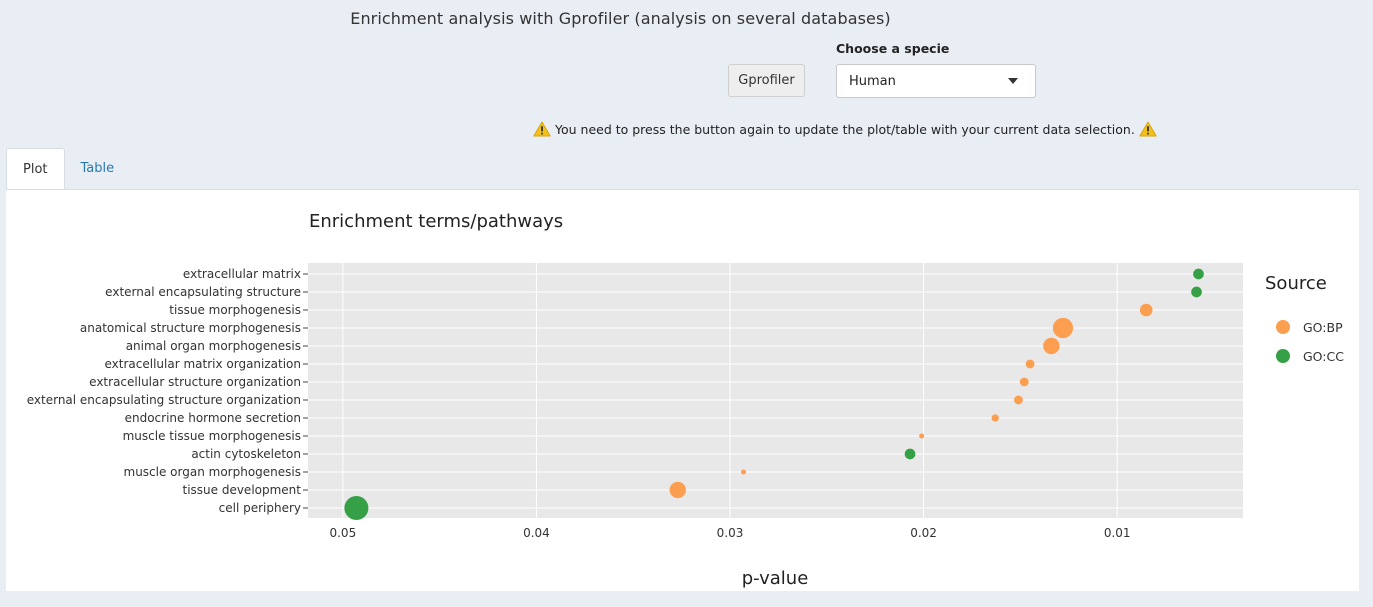  Describe the element at coordinates (1323, 356) in the screenshot. I see `legend-entry: GO:CC` at that location.